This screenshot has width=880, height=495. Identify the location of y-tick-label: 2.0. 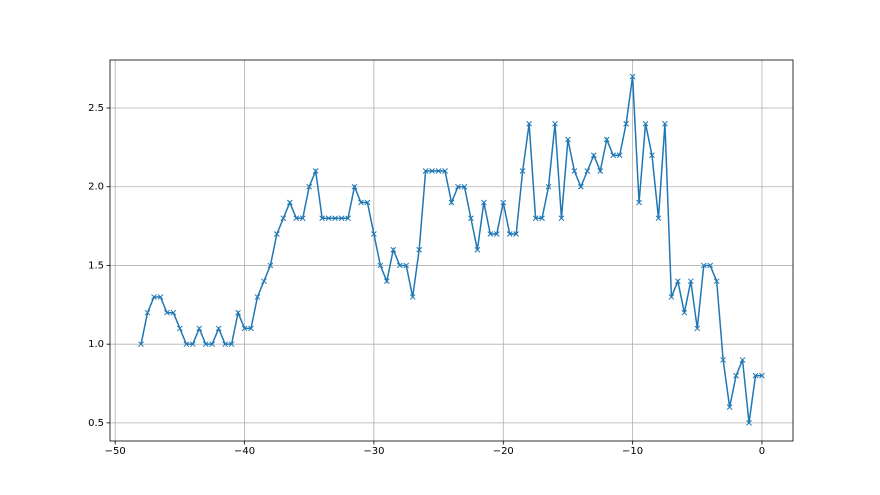
(96, 187).